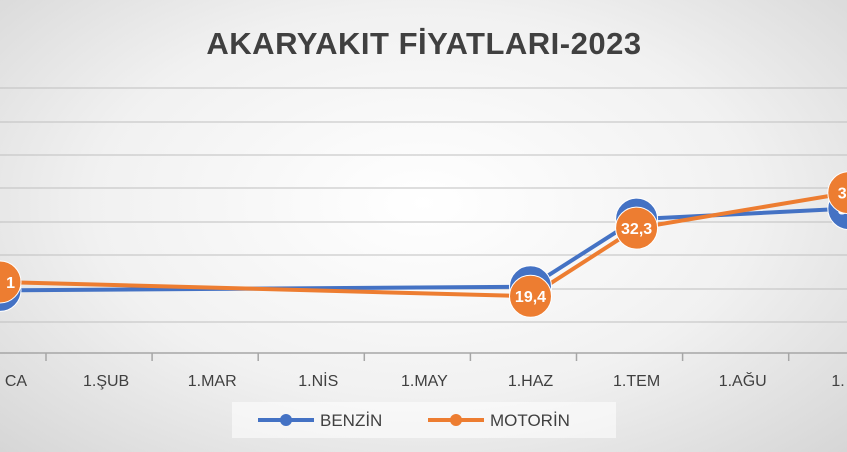  Describe the element at coordinates (424, 381) in the screenshot. I see `x-tick-label: 1.MAY` at that location.